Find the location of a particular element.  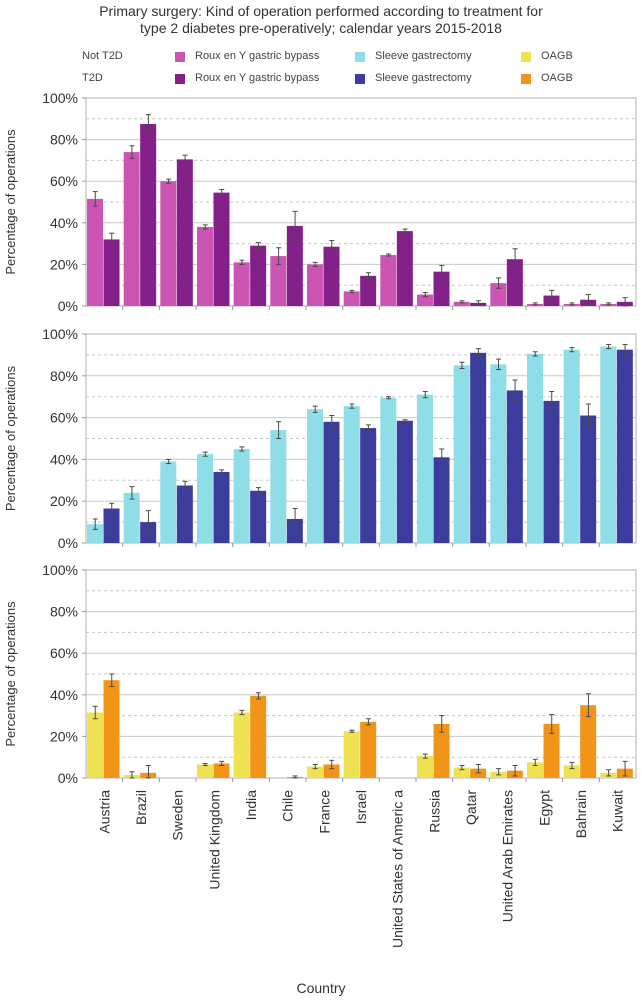

panel-2-not-t2d-bahrain-bar is located at coordinates (571, 446).